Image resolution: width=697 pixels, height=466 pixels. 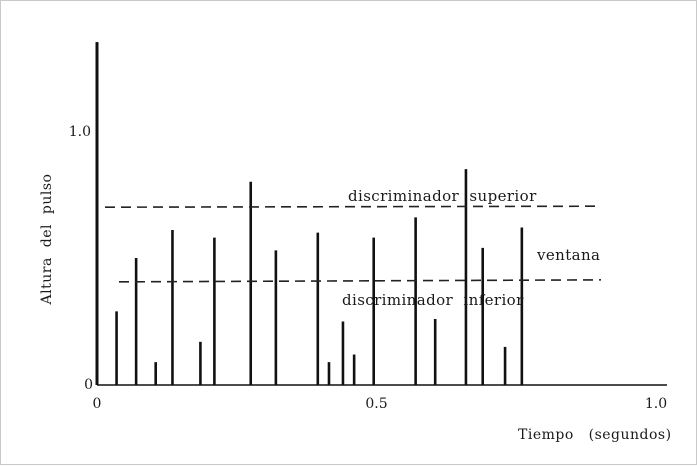 I want to click on y-axis-label: Altura del pulso, so click(x=47, y=240).